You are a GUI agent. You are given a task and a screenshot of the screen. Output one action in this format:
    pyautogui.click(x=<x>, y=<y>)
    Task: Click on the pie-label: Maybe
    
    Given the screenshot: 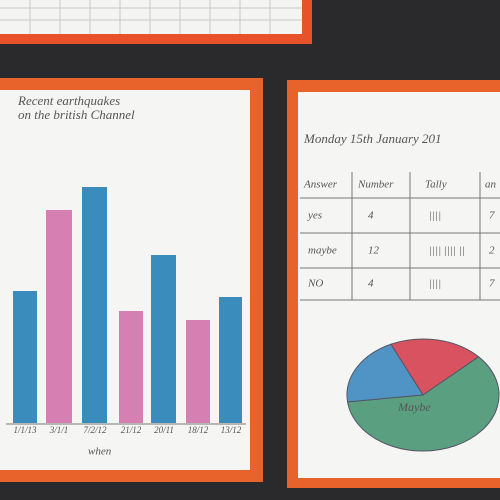 What is the action you would take?
    pyautogui.click(x=414, y=407)
    